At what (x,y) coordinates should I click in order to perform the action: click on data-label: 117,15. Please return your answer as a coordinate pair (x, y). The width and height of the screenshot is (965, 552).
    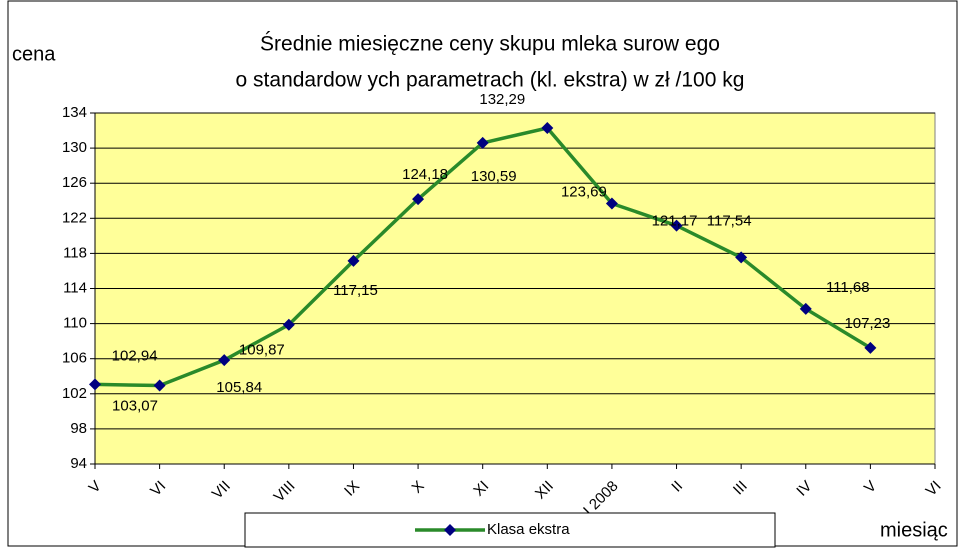
    Looking at the image, I should click on (355, 290).